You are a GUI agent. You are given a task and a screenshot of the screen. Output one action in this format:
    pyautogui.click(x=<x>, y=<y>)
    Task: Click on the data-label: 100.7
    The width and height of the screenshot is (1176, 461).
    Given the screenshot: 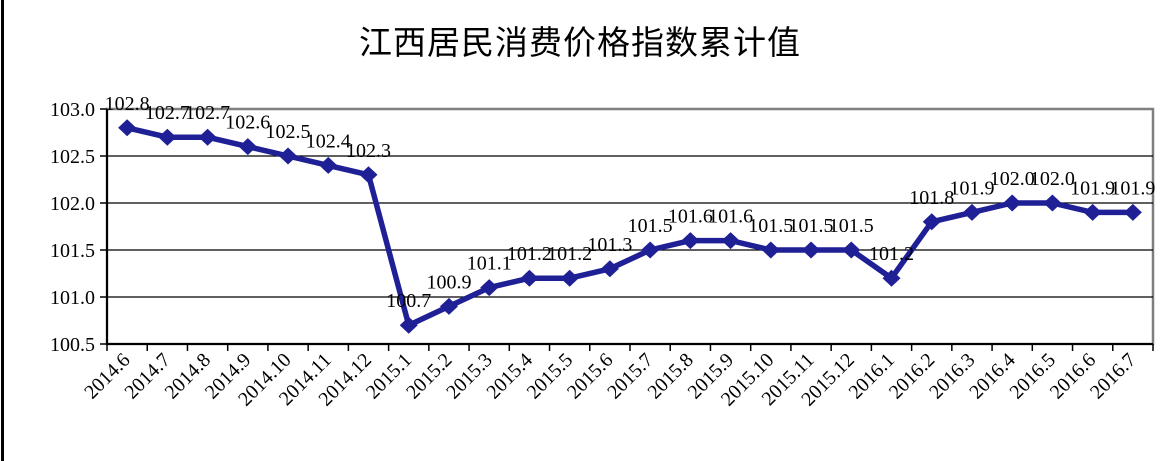 What is the action you would take?
    pyautogui.click(x=408, y=301)
    